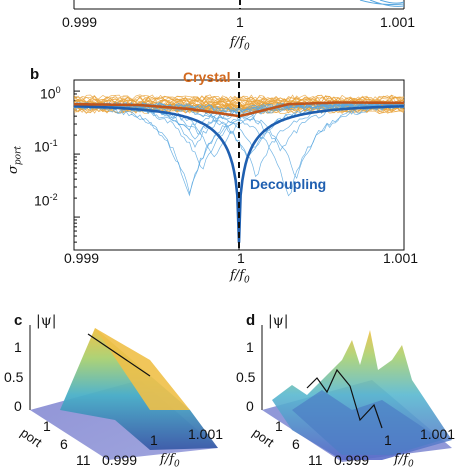 The width and height of the screenshot is (474, 474). Describe the element at coordinates (46, 200) in the screenshot. I see `panel-b-ytick-2: 10⁻²` at that location.